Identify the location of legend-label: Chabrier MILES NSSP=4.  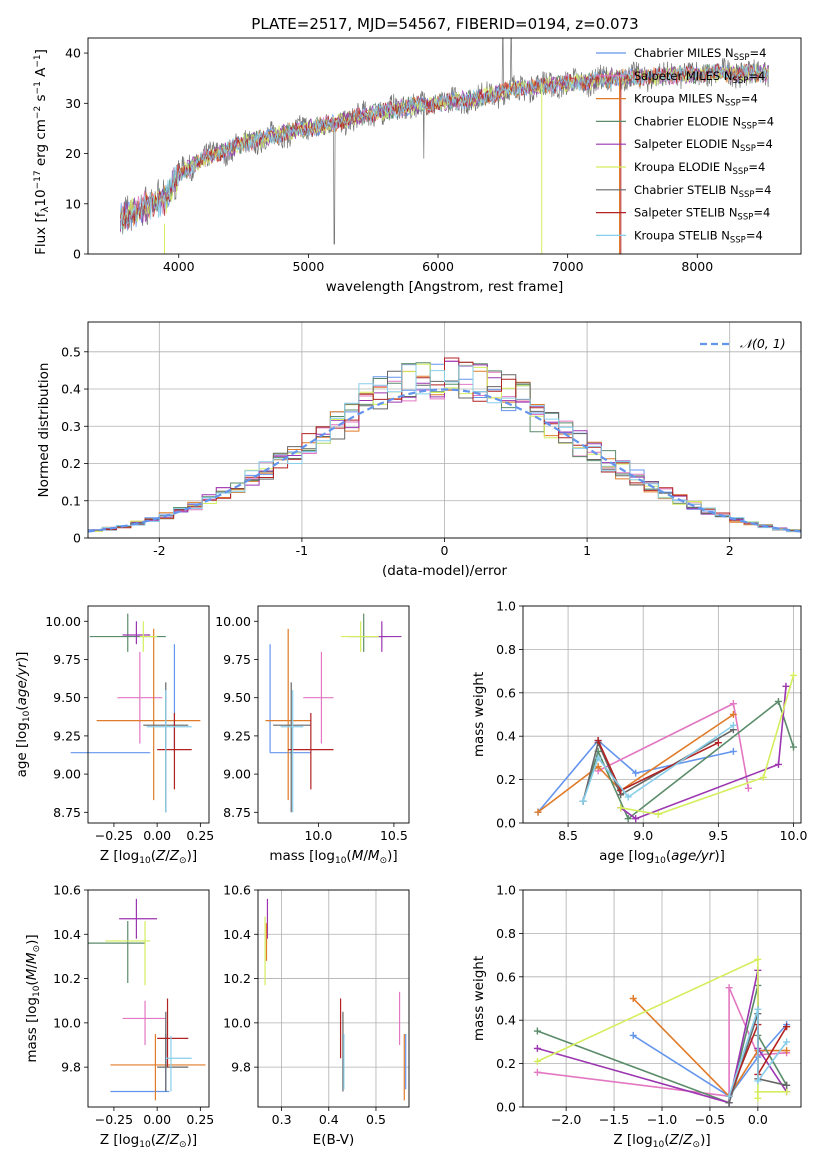
(700, 54).